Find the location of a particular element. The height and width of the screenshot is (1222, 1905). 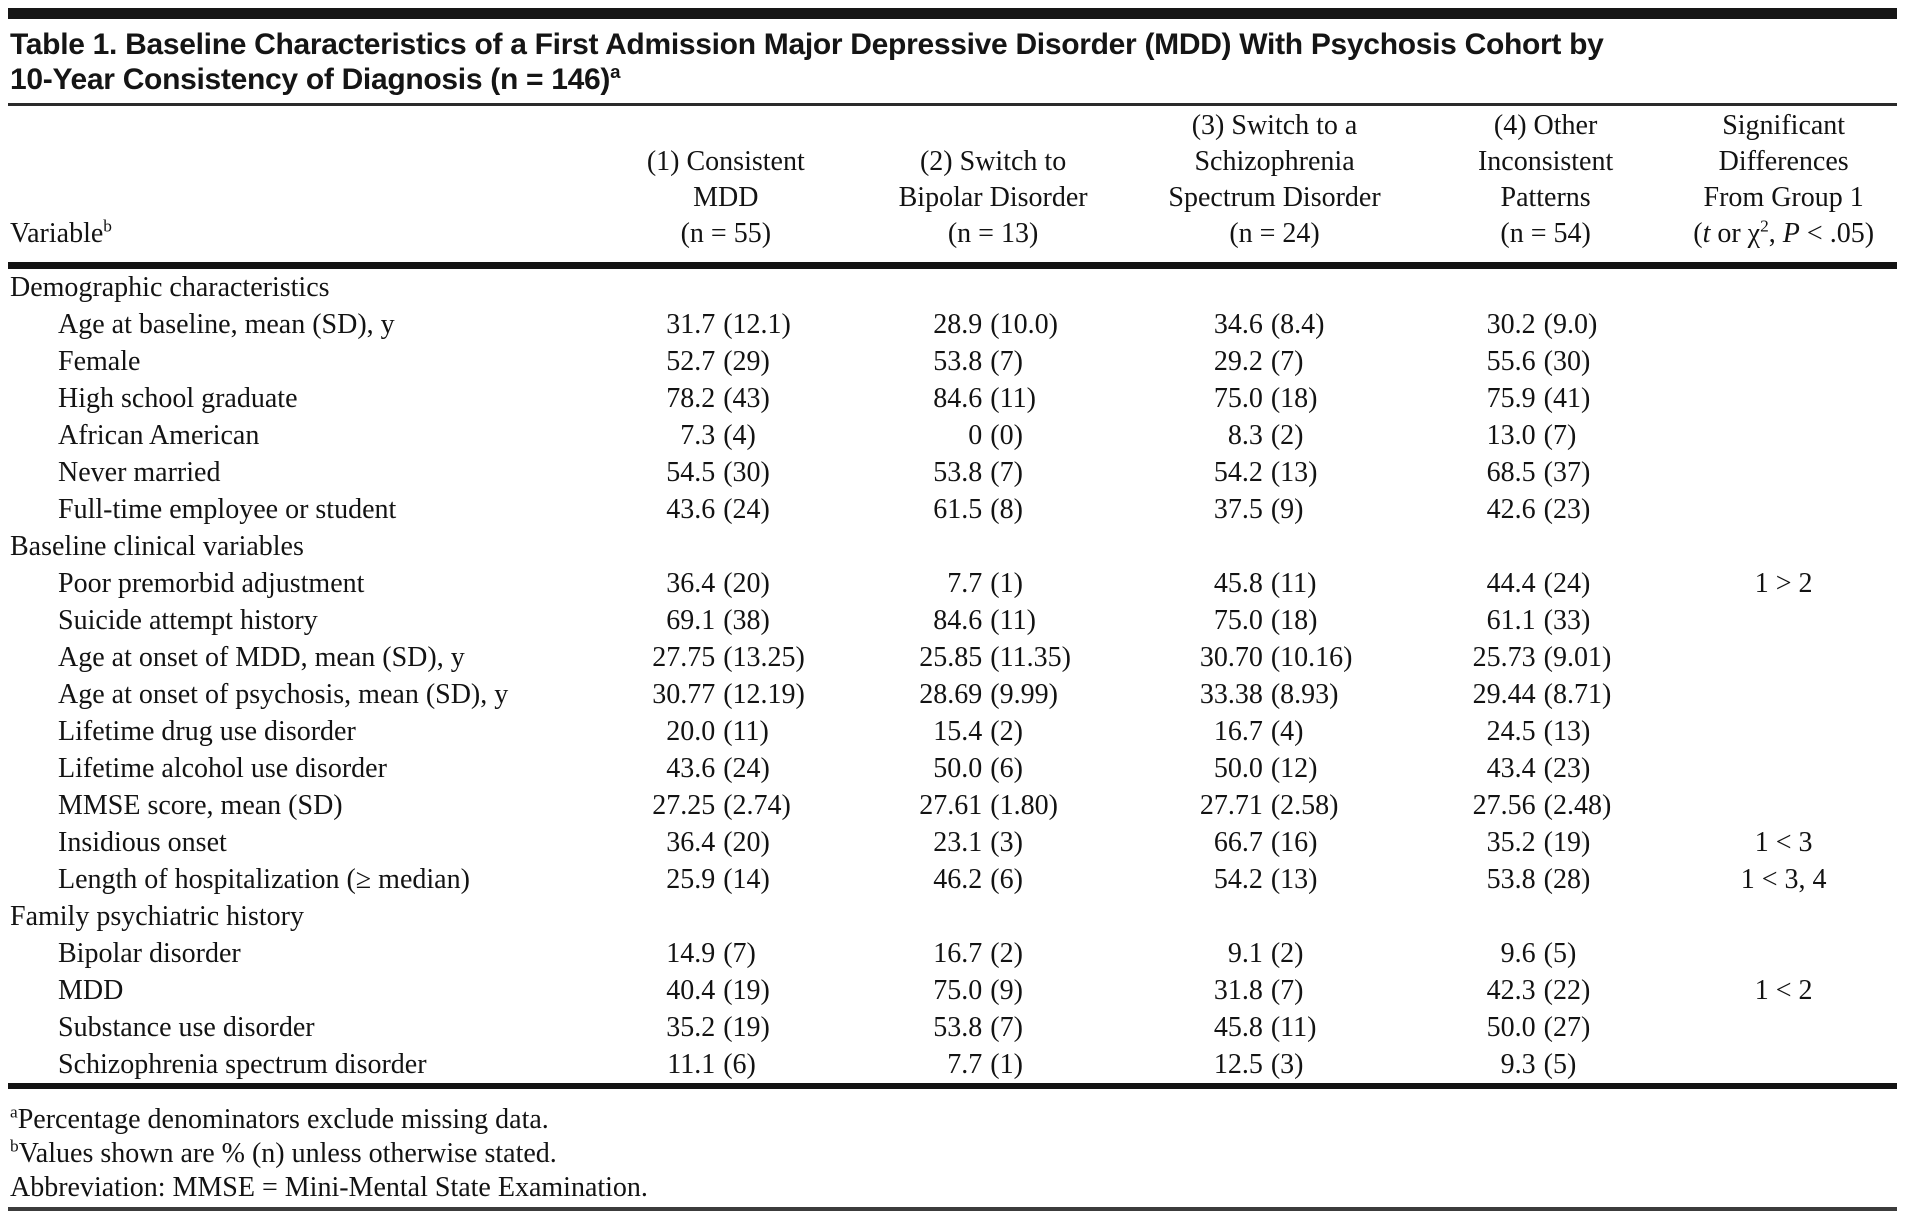

header-line: Spectrum Disorder is located at coordinates (1274, 197).